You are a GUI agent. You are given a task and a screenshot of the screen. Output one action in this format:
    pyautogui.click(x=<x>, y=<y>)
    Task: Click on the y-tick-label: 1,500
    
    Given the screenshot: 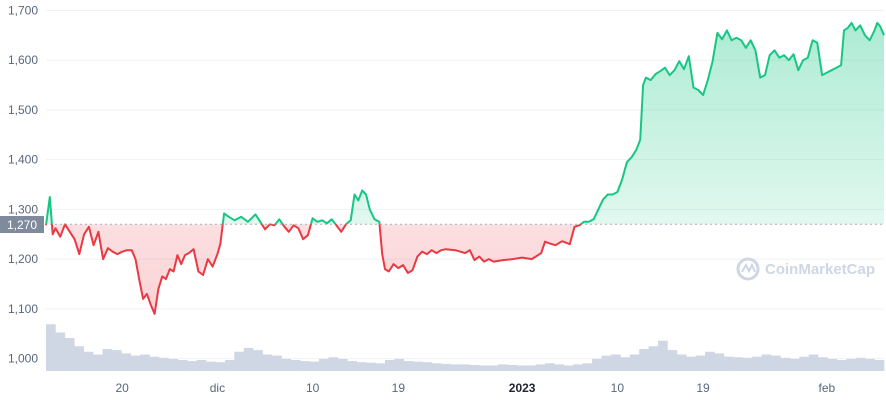 What is the action you would take?
    pyautogui.click(x=23, y=110)
    